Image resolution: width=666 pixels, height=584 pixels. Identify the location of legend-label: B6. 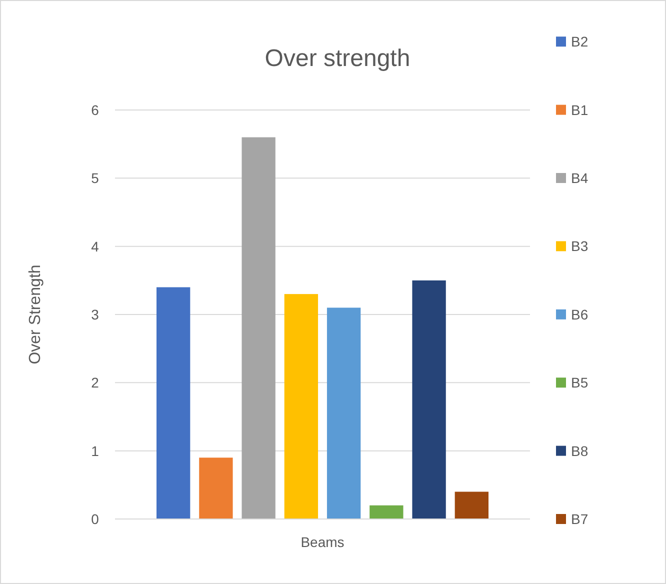
(579, 314).